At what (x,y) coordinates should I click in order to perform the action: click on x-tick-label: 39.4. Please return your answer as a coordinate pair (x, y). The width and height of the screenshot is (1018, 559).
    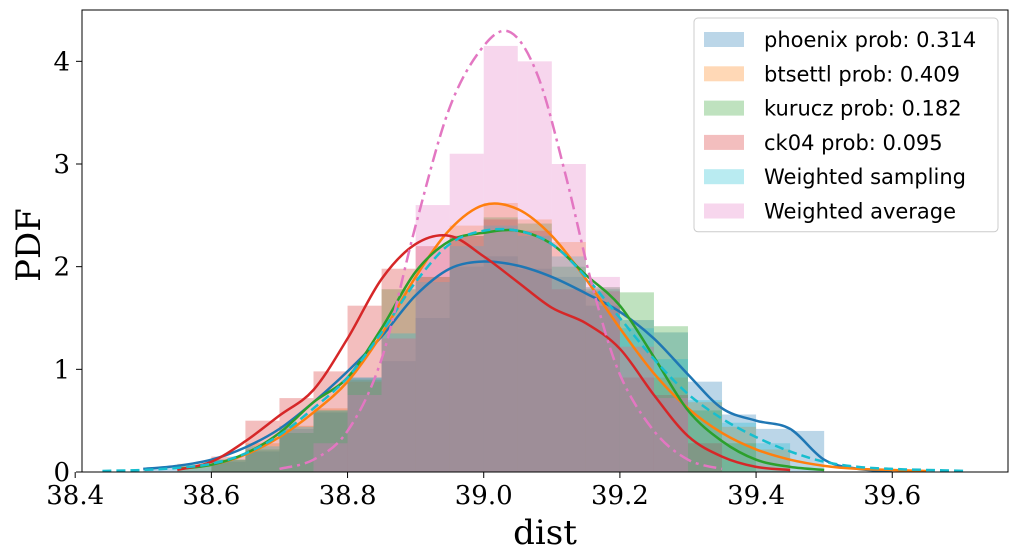
    Looking at the image, I should click on (756, 496).